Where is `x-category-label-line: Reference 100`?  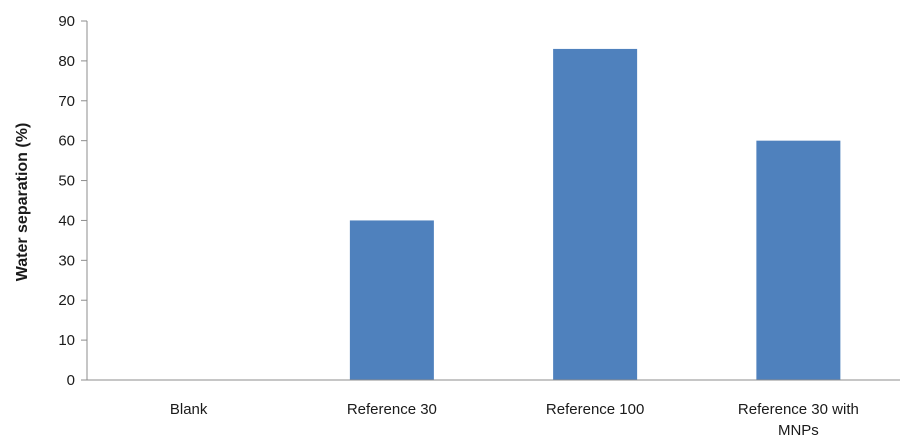
x-category-label-line: Reference 100 is located at coordinates (595, 409).